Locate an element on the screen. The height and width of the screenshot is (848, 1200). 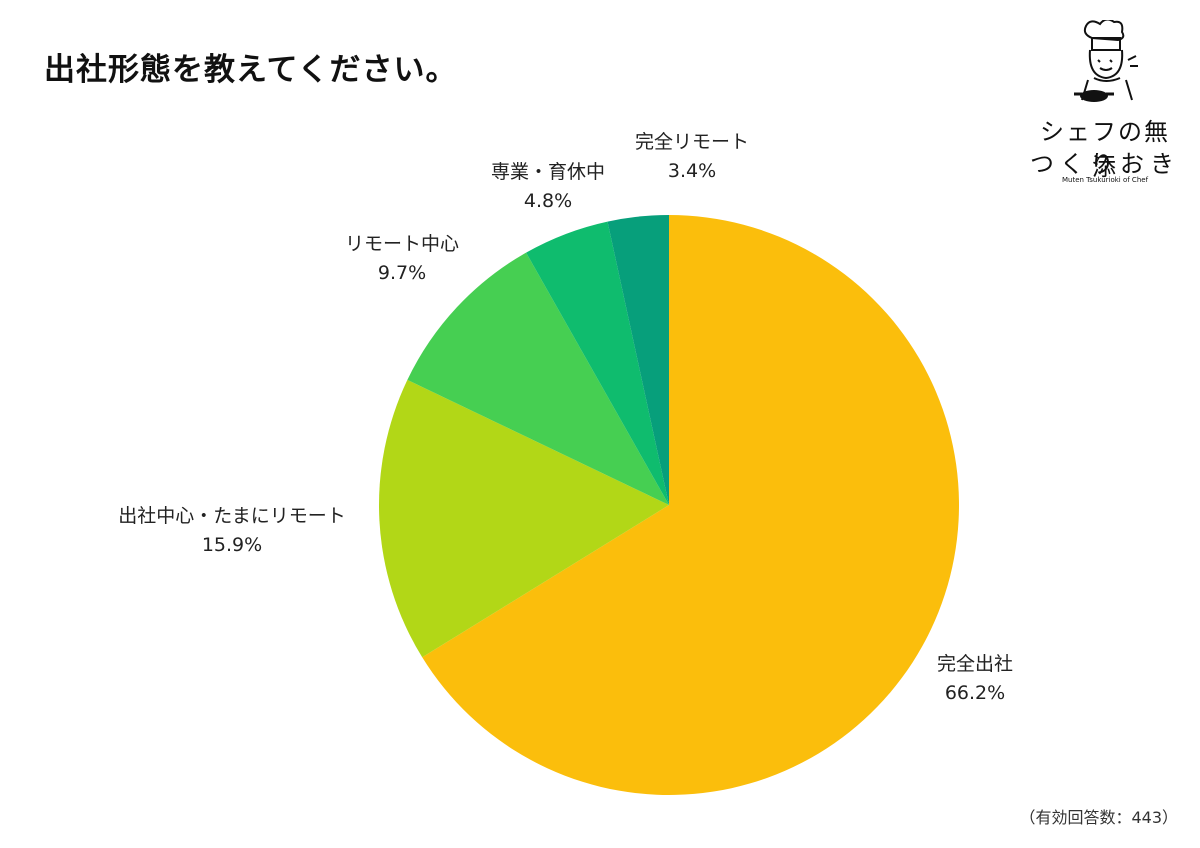
slice-label-1: 出社中心・たまにリモート is located at coordinates (231, 516).